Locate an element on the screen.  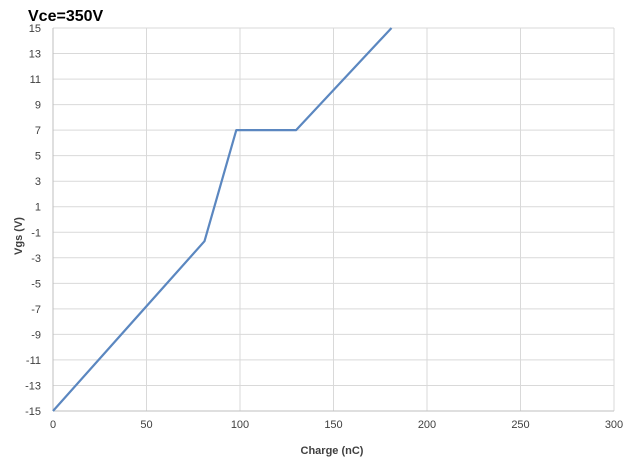
x-tick-label: 50 is located at coordinates (146, 425).